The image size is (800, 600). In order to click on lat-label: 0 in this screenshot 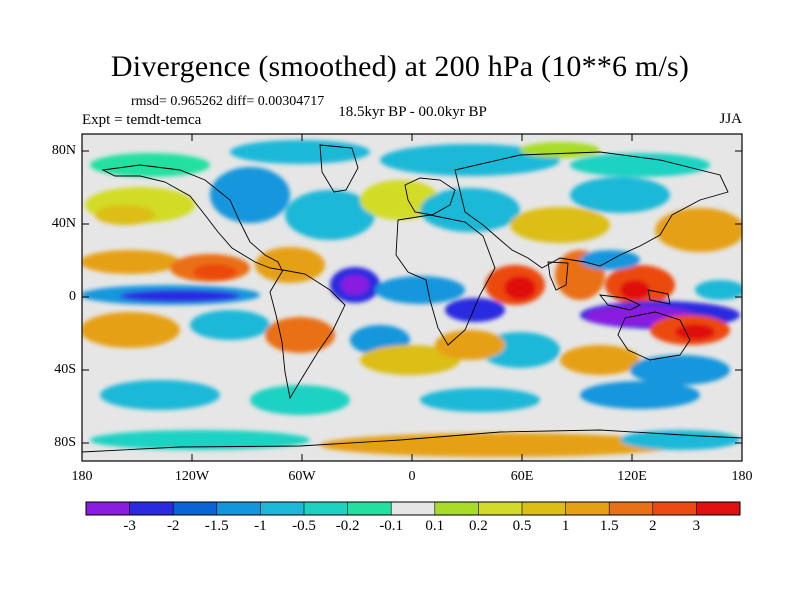, I will do `click(72, 296)`.